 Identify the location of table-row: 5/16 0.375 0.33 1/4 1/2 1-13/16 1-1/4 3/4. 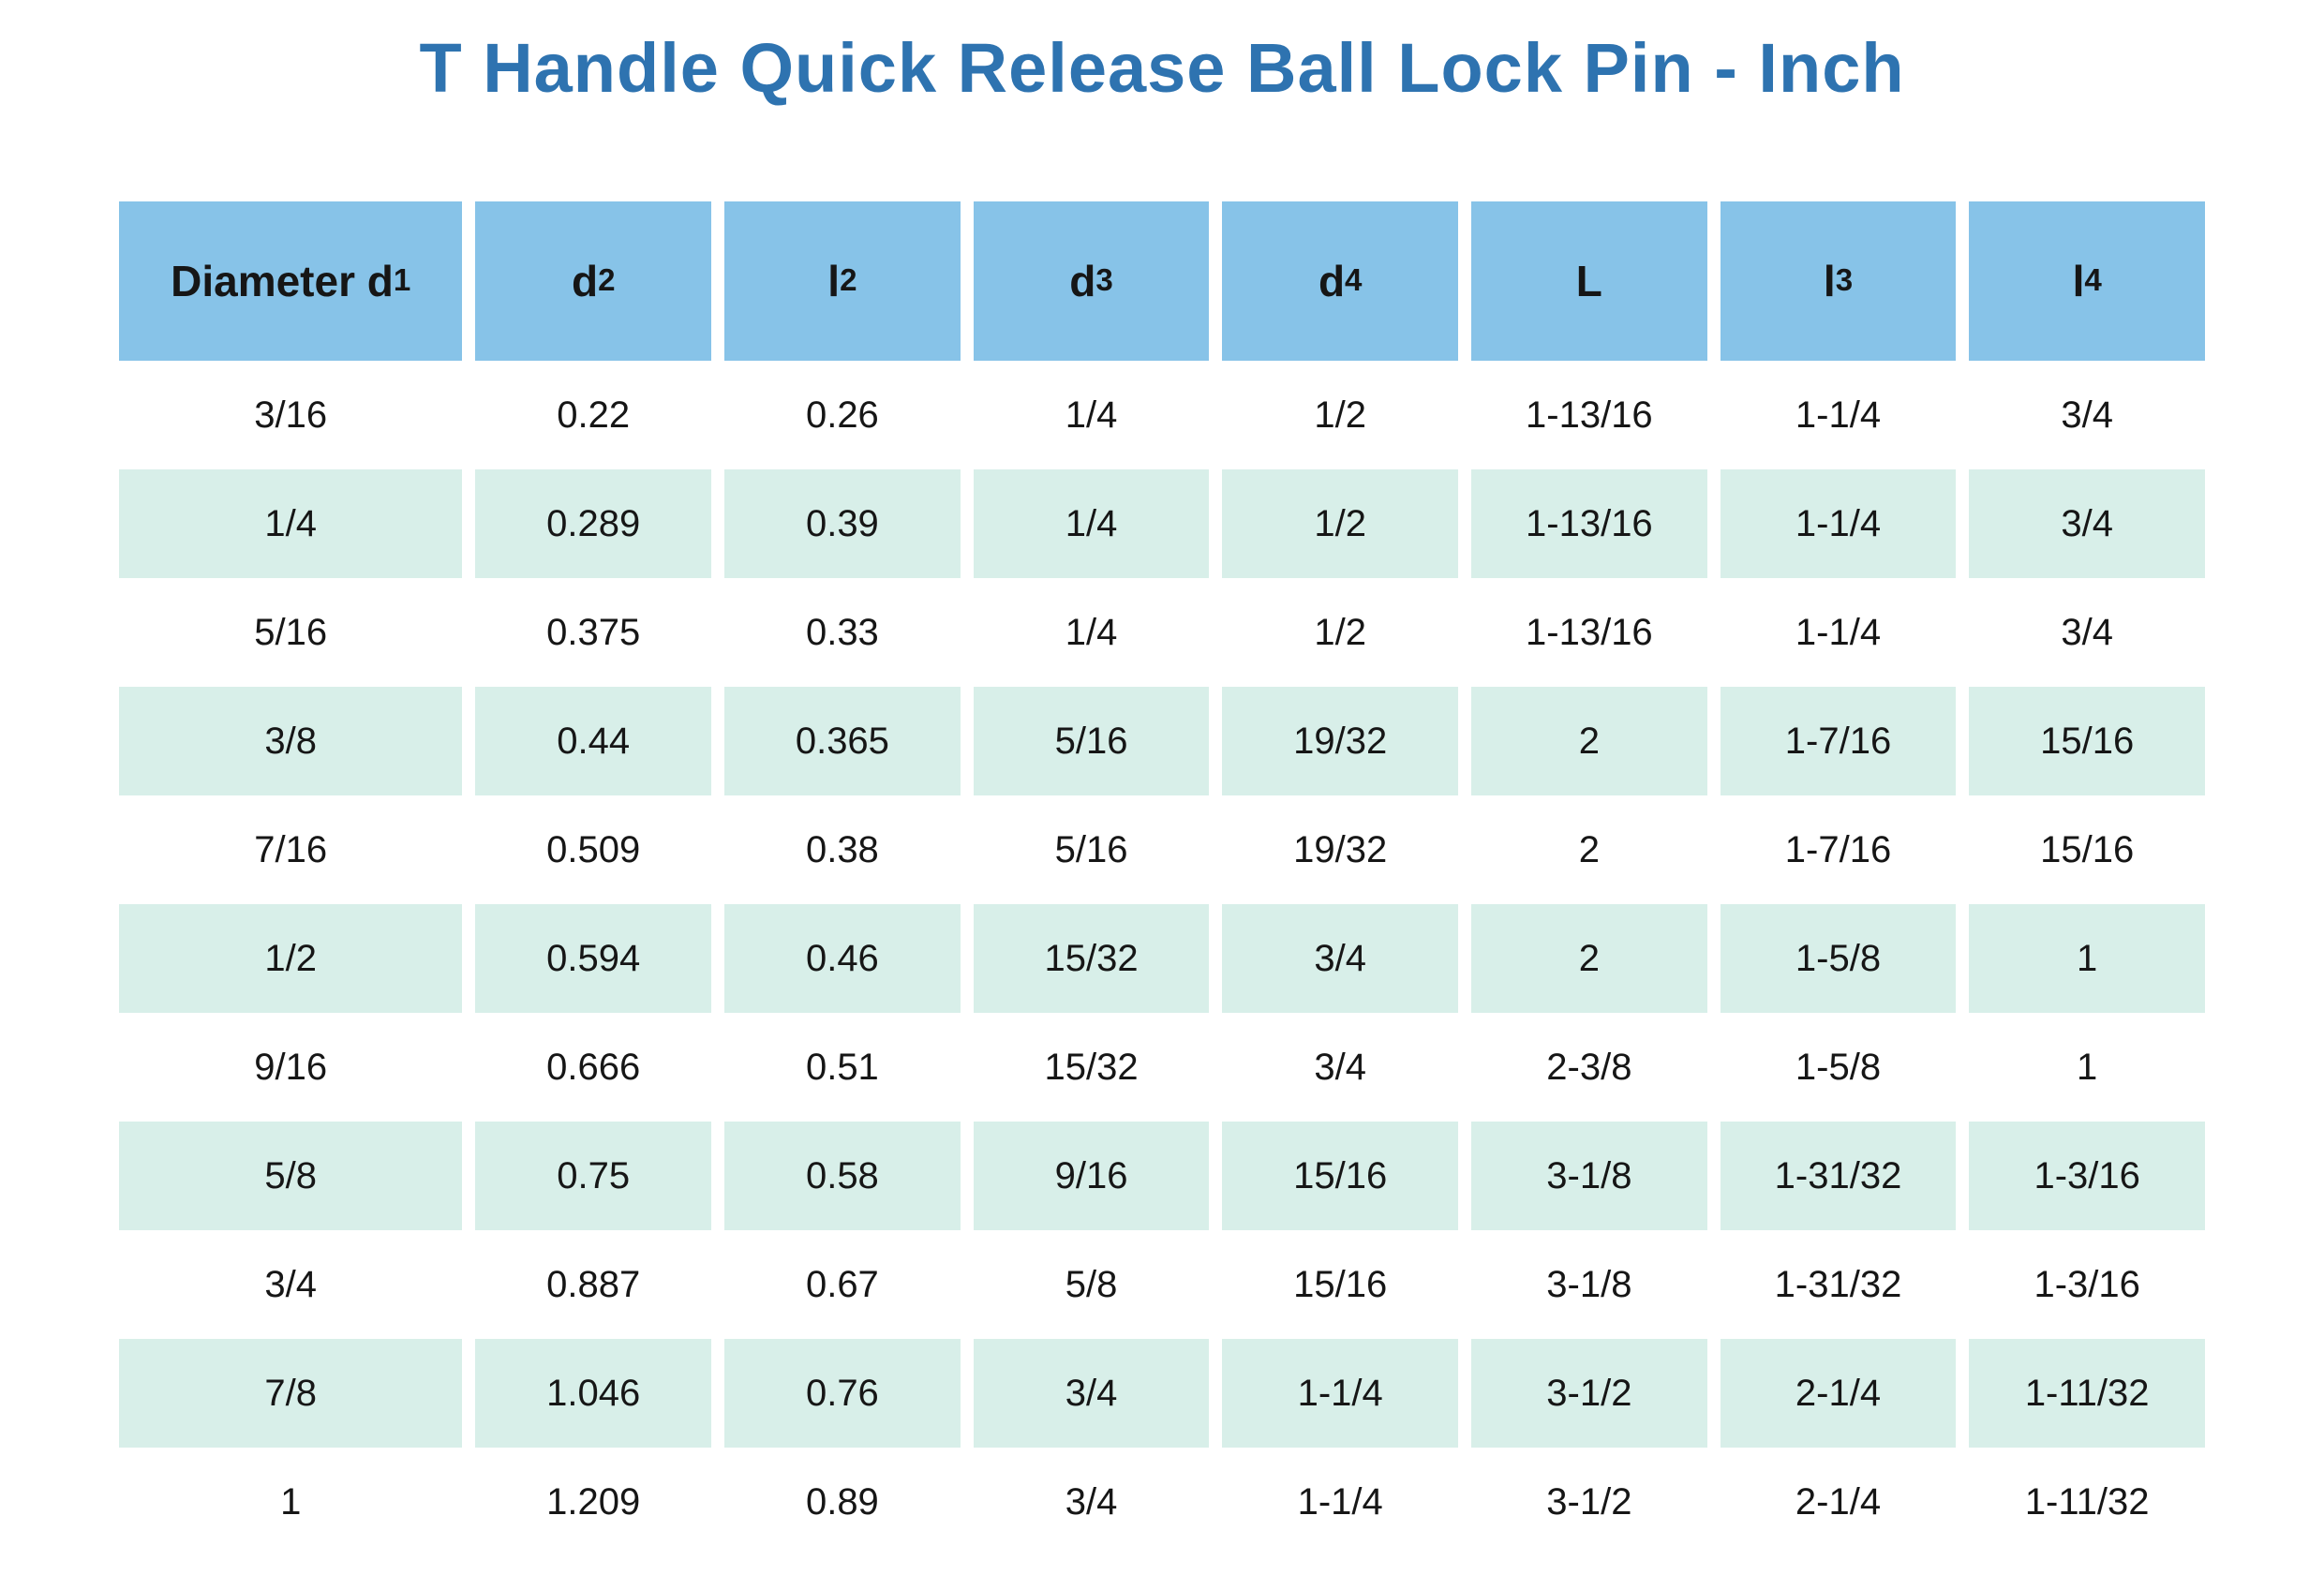
(1162, 632).